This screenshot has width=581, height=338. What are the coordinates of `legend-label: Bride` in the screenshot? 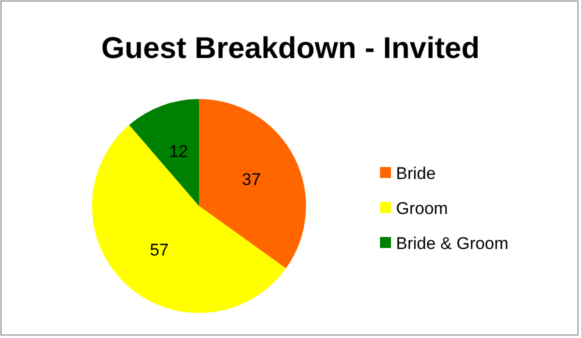 It's located at (416, 173).